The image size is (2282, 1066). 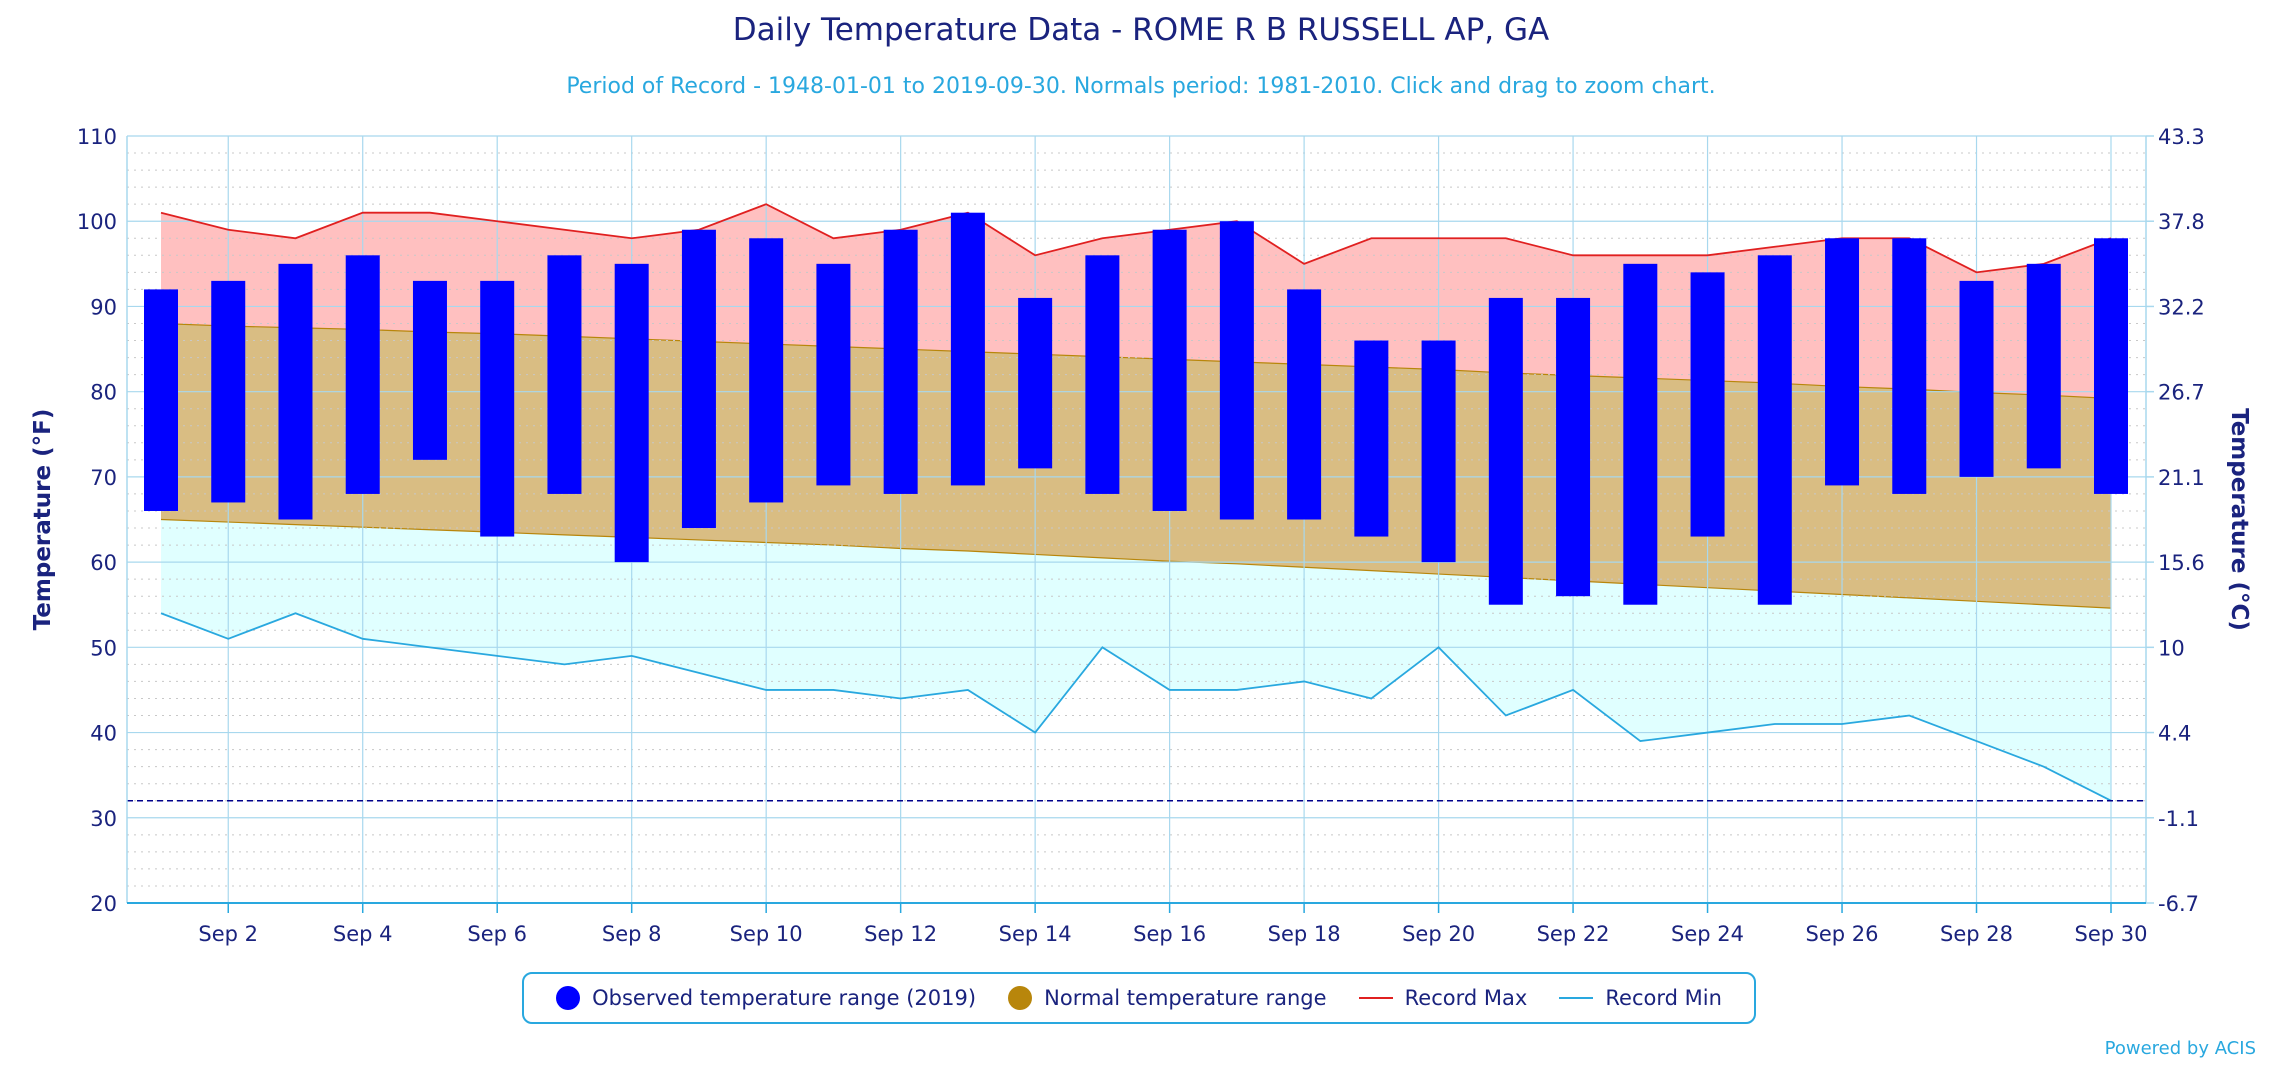 What do you see at coordinates (103, 478) in the screenshot?
I see `y-tick-label-left: 70` at bounding box center [103, 478].